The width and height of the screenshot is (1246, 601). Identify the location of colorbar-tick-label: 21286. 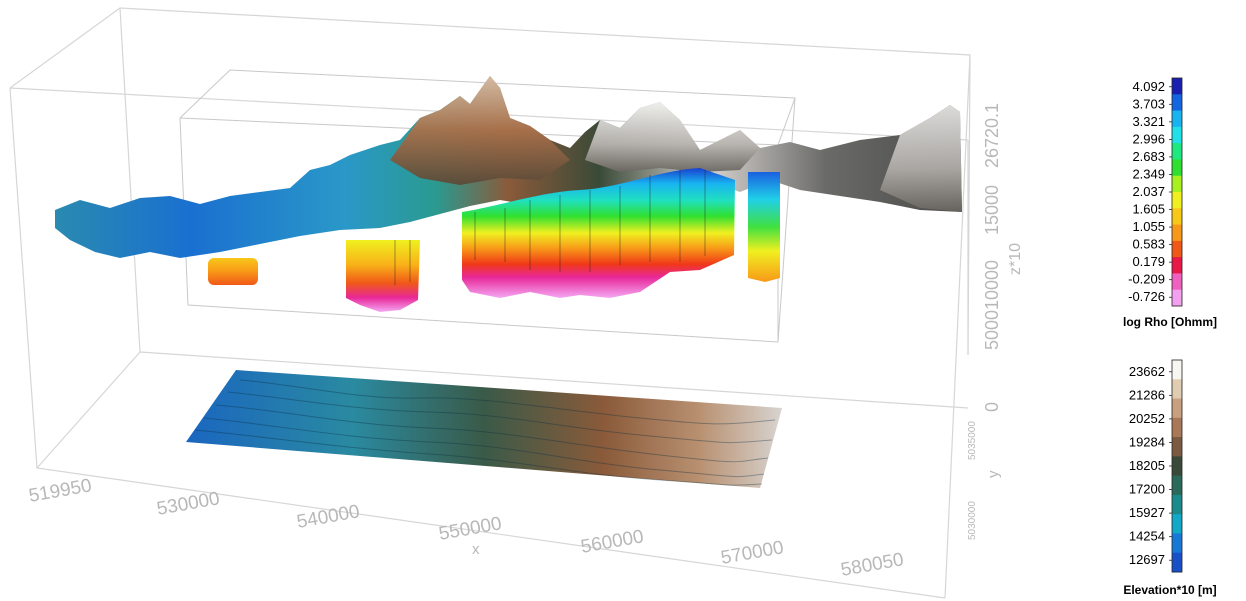
(1147, 394).